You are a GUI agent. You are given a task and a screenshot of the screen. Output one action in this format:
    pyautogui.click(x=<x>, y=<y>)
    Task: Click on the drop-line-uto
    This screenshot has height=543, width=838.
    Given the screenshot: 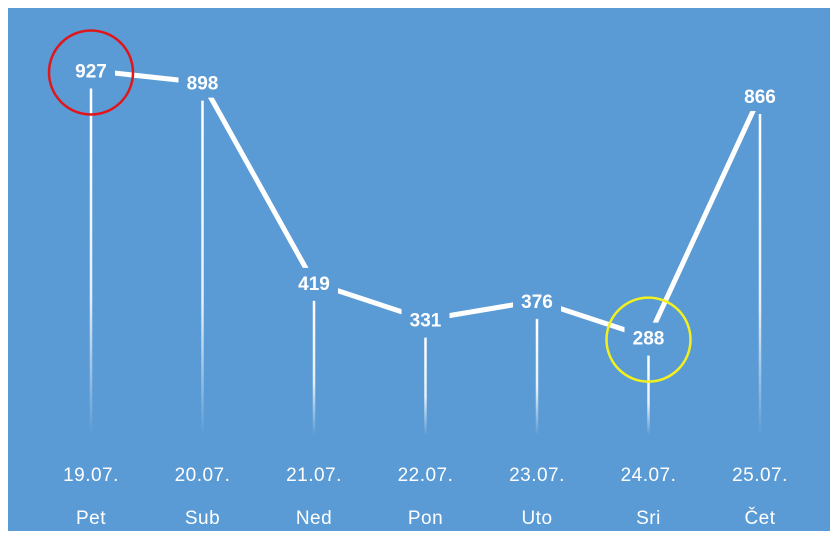 What is the action you would take?
    pyautogui.click(x=537, y=376)
    